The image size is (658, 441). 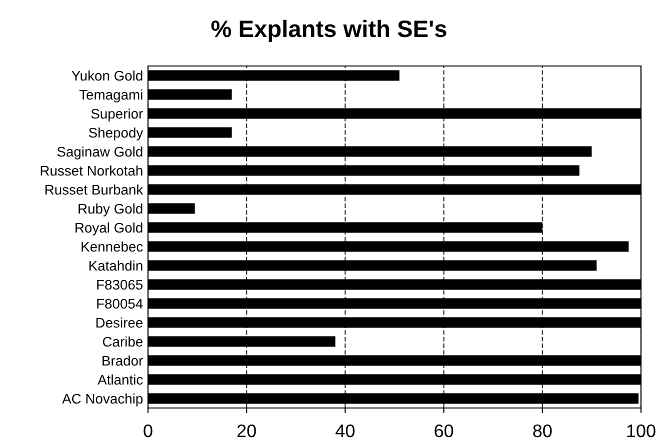 I want to click on y-tick-label: Shepody, so click(x=116, y=133).